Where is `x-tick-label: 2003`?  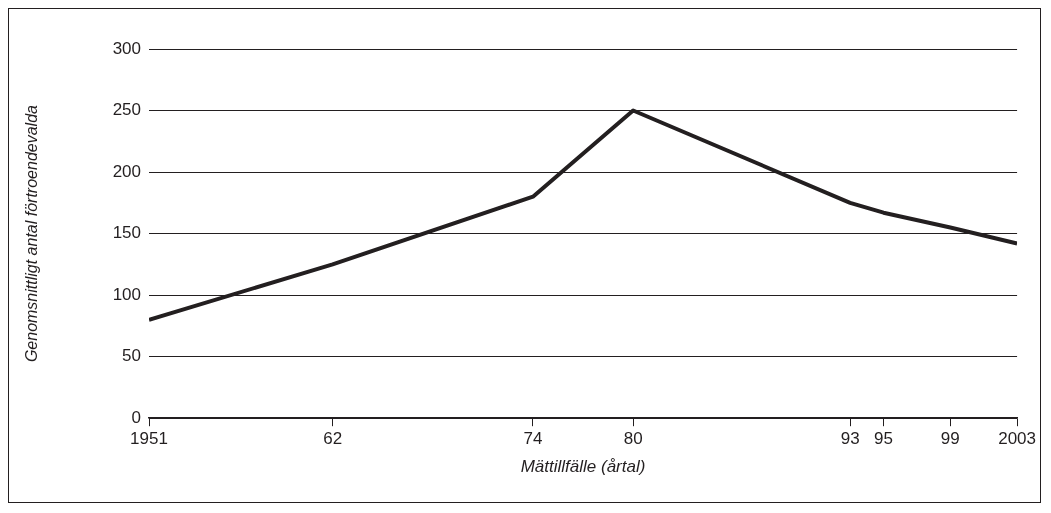
x-tick-label: 2003 is located at coordinates (1017, 439).